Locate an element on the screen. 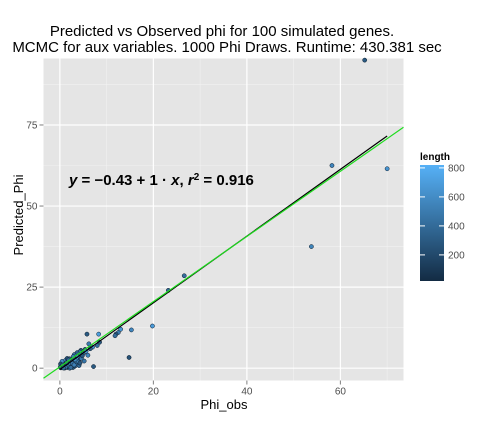 Image resolution: width=500 pixels, height=422 pixels. y-tick-label: 25 is located at coordinates (32, 288).